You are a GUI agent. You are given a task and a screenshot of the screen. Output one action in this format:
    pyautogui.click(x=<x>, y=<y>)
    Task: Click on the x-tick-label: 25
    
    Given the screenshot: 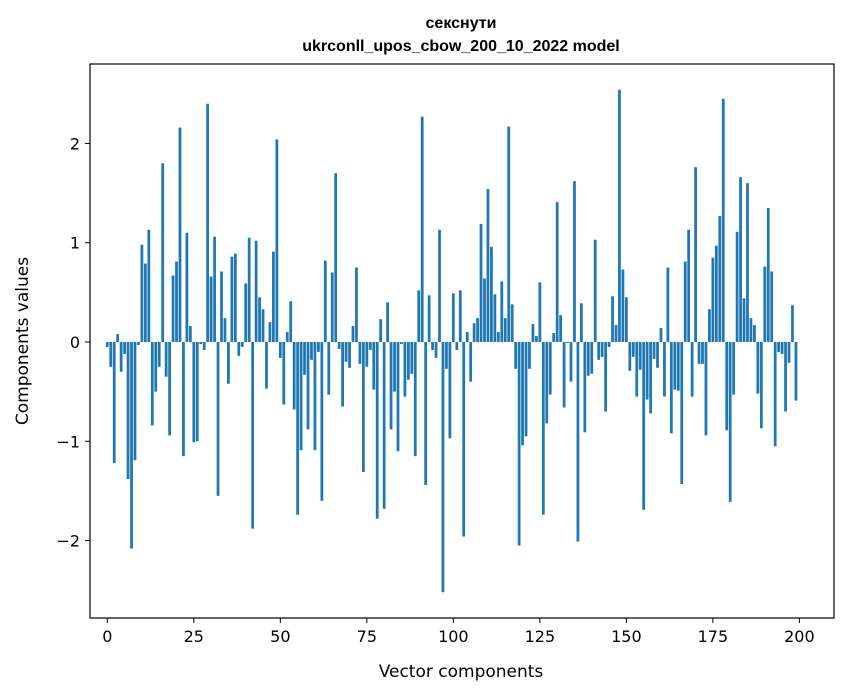 What is the action you would take?
    pyautogui.click(x=194, y=636)
    